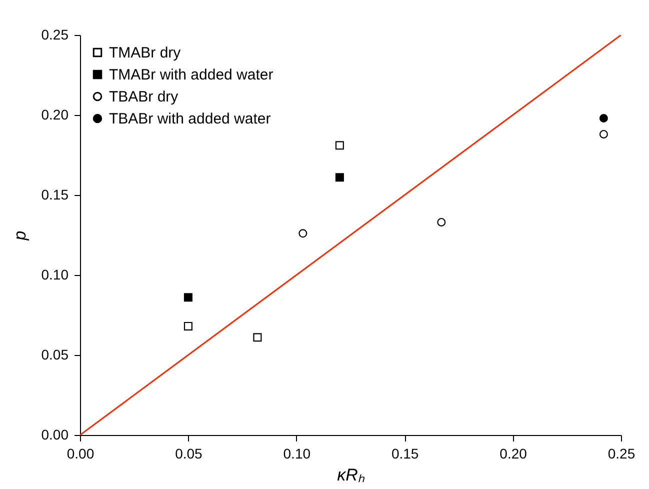 This screenshot has width=649, height=489. What do you see at coordinates (622, 454) in the screenshot?
I see `x-tick-label: 0.25` at bounding box center [622, 454].